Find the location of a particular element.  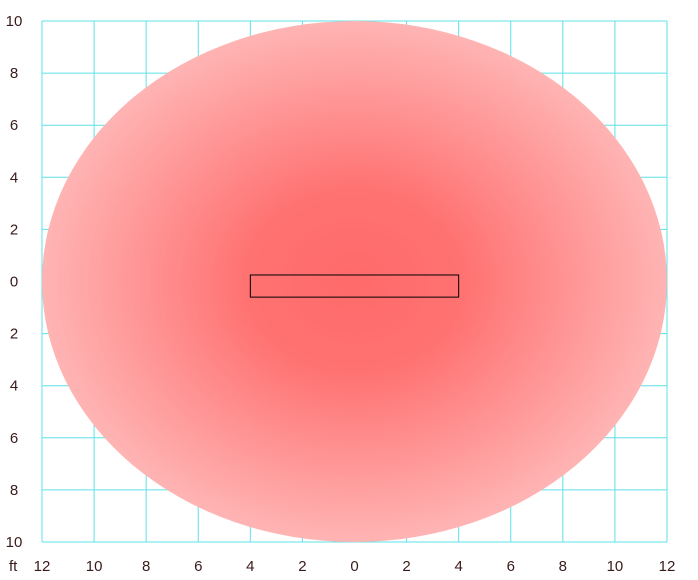

y-axis-ticks: 10 8 6 4 2 0 2 4 6 8 10 is located at coordinates (14, 282).